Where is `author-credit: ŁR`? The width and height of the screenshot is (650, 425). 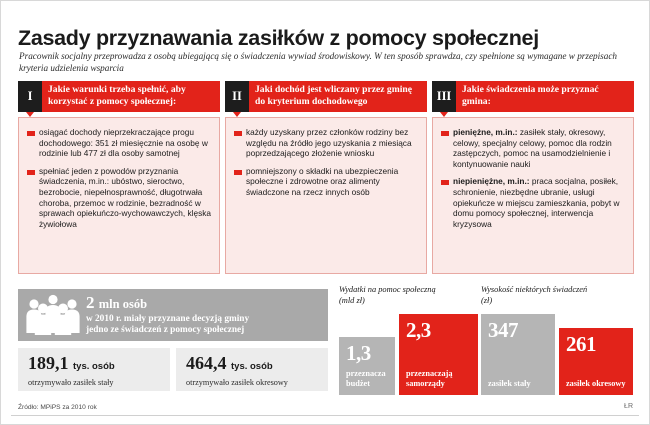
author-credit: ŁR is located at coordinates (628, 406).